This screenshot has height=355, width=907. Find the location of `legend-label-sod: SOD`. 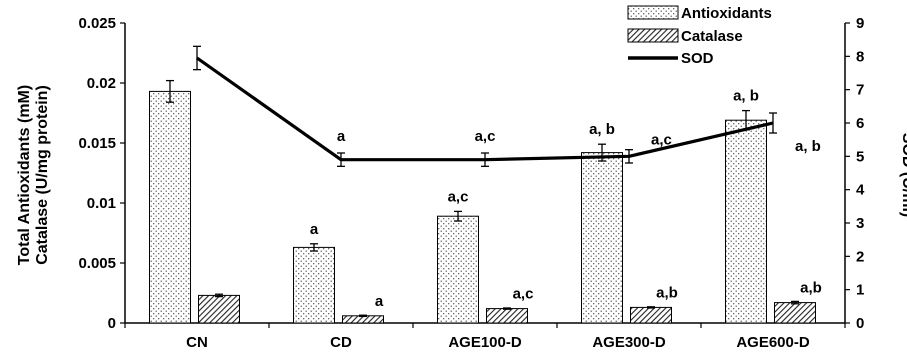

legend-label-sod: SOD is located at coordinates (697, 58).